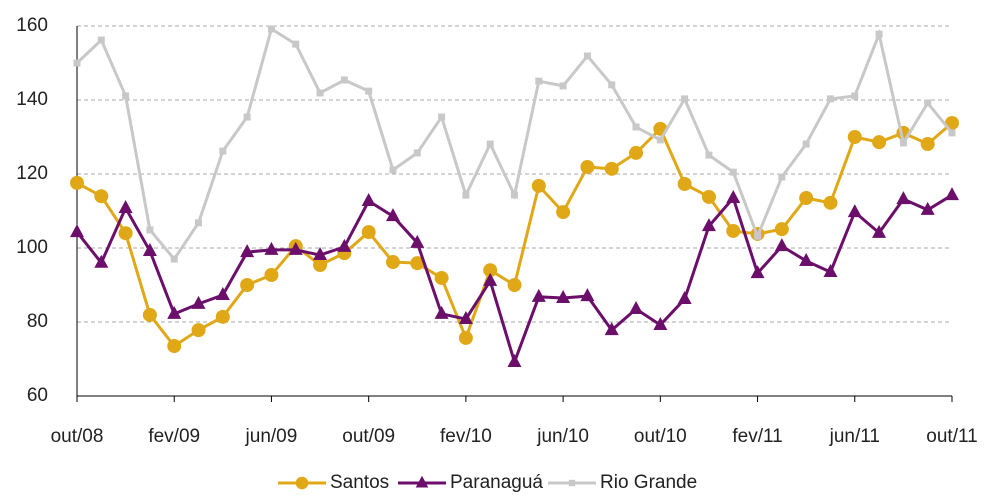 Image resolution: width=986 pixels, height=495 pixels. Describe the element at coordinates (466, 436) in the screenshot. I see `x-tick-label: fev/10` at that location.